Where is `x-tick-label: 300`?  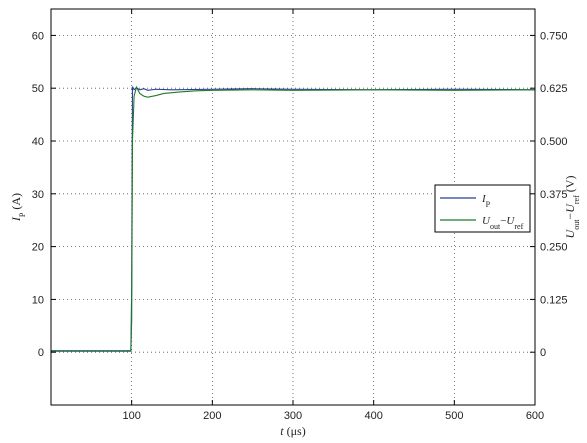 x-tick-label: 300 is located at coordinates (293, 416).